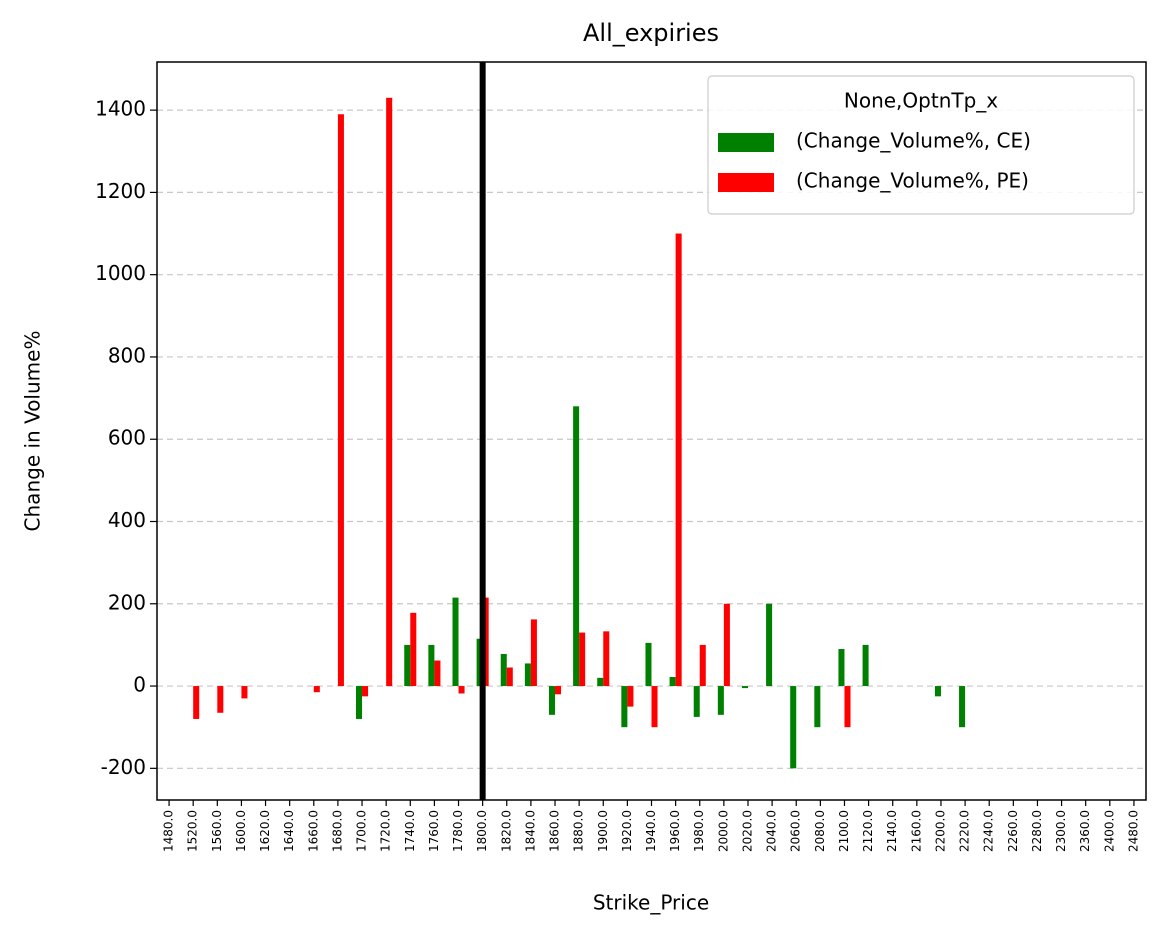 The width and height of the screenshot is (1166, 943). I want to click on x-tick-label: 2060.0, so click(796, 831).